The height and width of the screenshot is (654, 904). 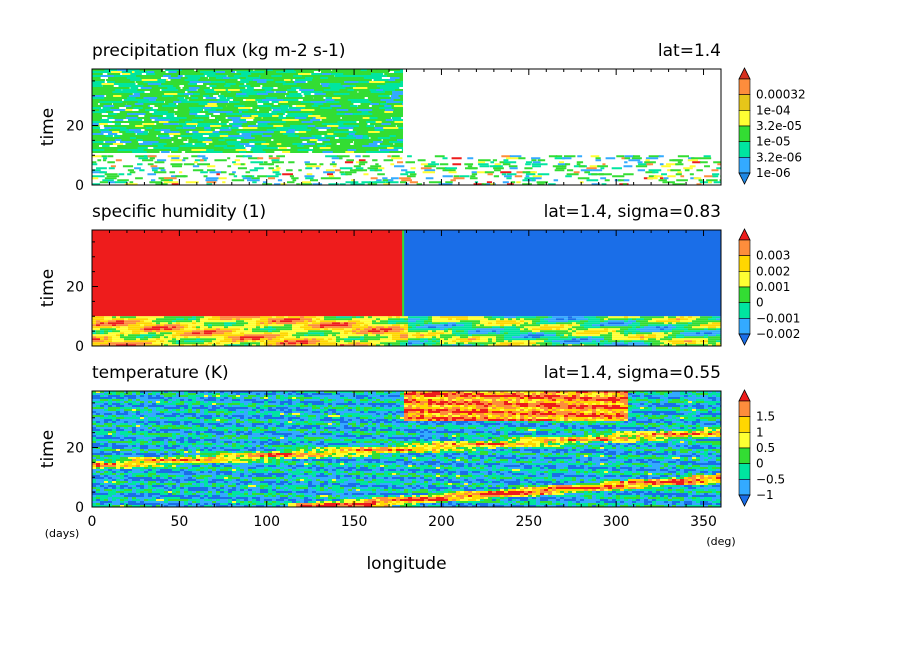 I want to click on colorbar-label: 0.001, so click(x=773, y=287).